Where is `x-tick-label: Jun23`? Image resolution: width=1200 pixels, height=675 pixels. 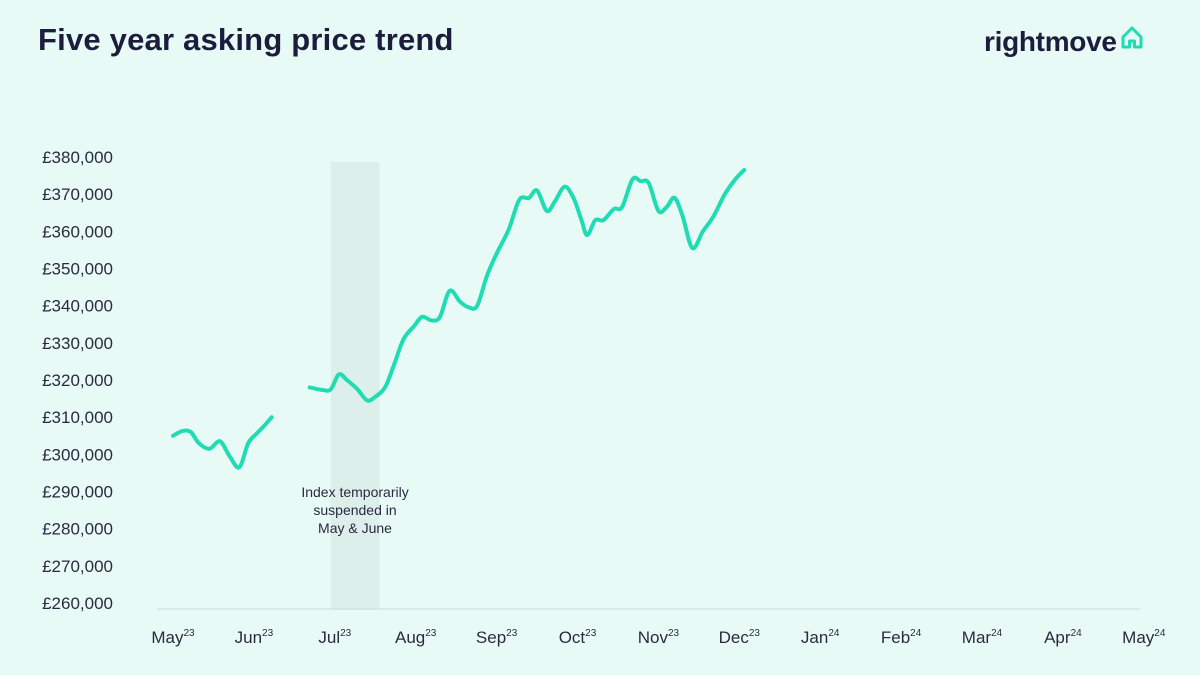
x-tick-label: Jun23 is located at coordinates (254, 637).